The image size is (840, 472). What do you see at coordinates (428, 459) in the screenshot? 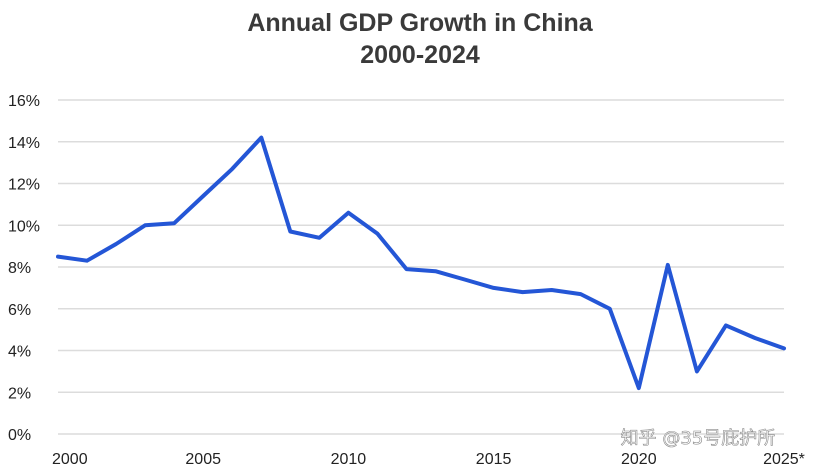
I see `x-axis-ticks: 2000 2005 2010 2015 2020 2025*` at bounding box center [428, 459].